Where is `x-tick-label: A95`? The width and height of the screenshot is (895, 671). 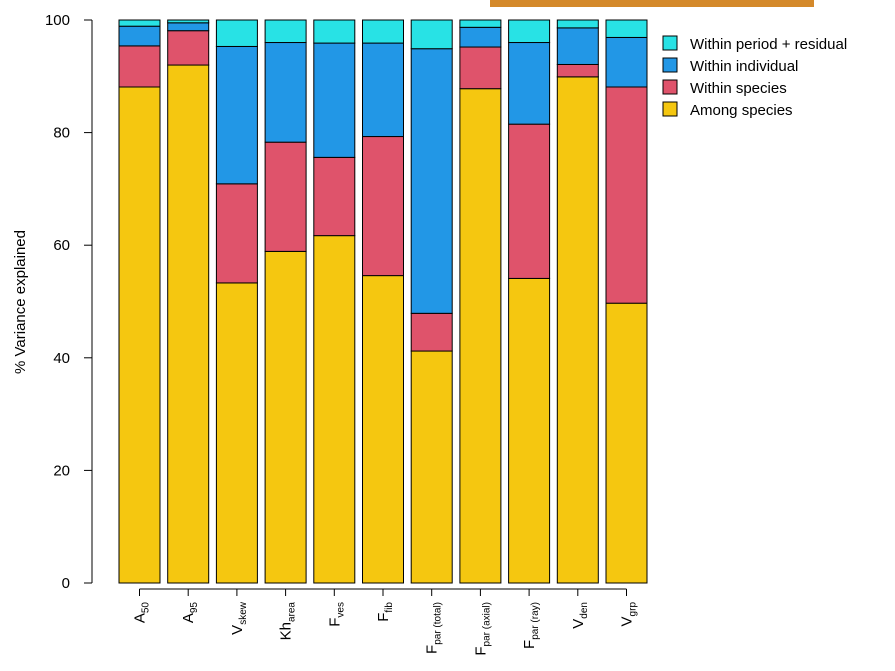
x-tick-label: A95 is located at coordinates (190, 613).